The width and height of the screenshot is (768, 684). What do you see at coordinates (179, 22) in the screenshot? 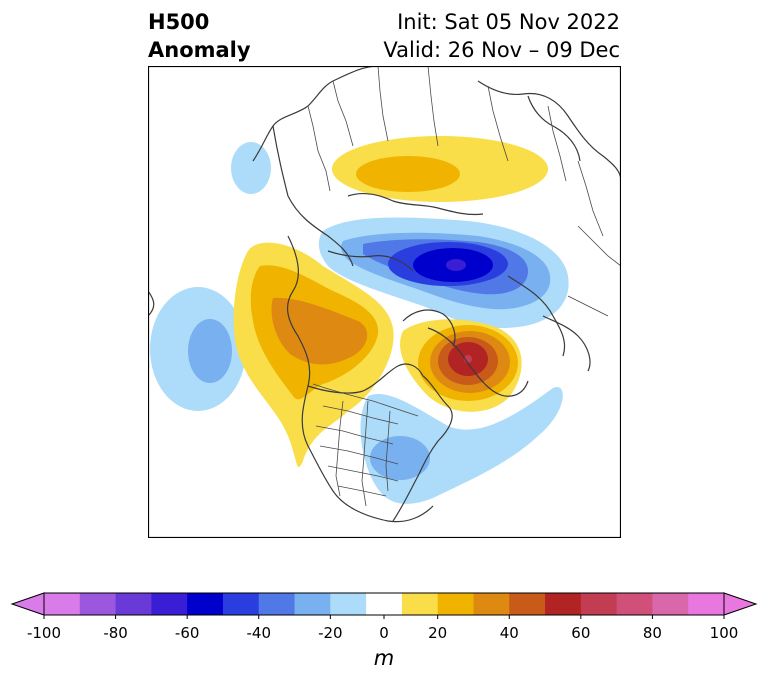
I see `title-variable: H500` at bounding box center [179, 22].